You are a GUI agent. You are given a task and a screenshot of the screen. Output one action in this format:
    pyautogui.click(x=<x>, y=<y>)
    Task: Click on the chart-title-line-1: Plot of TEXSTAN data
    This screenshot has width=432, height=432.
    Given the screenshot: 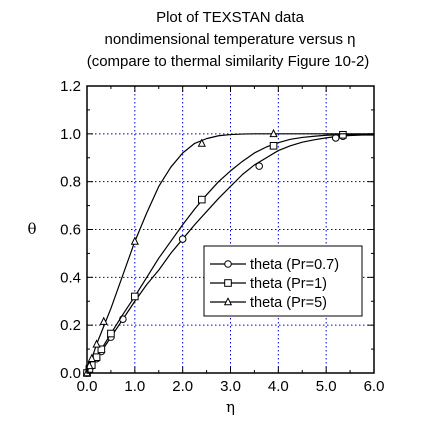 What is the action you would take?
    pyautogui.click(x=230, y=17)
    